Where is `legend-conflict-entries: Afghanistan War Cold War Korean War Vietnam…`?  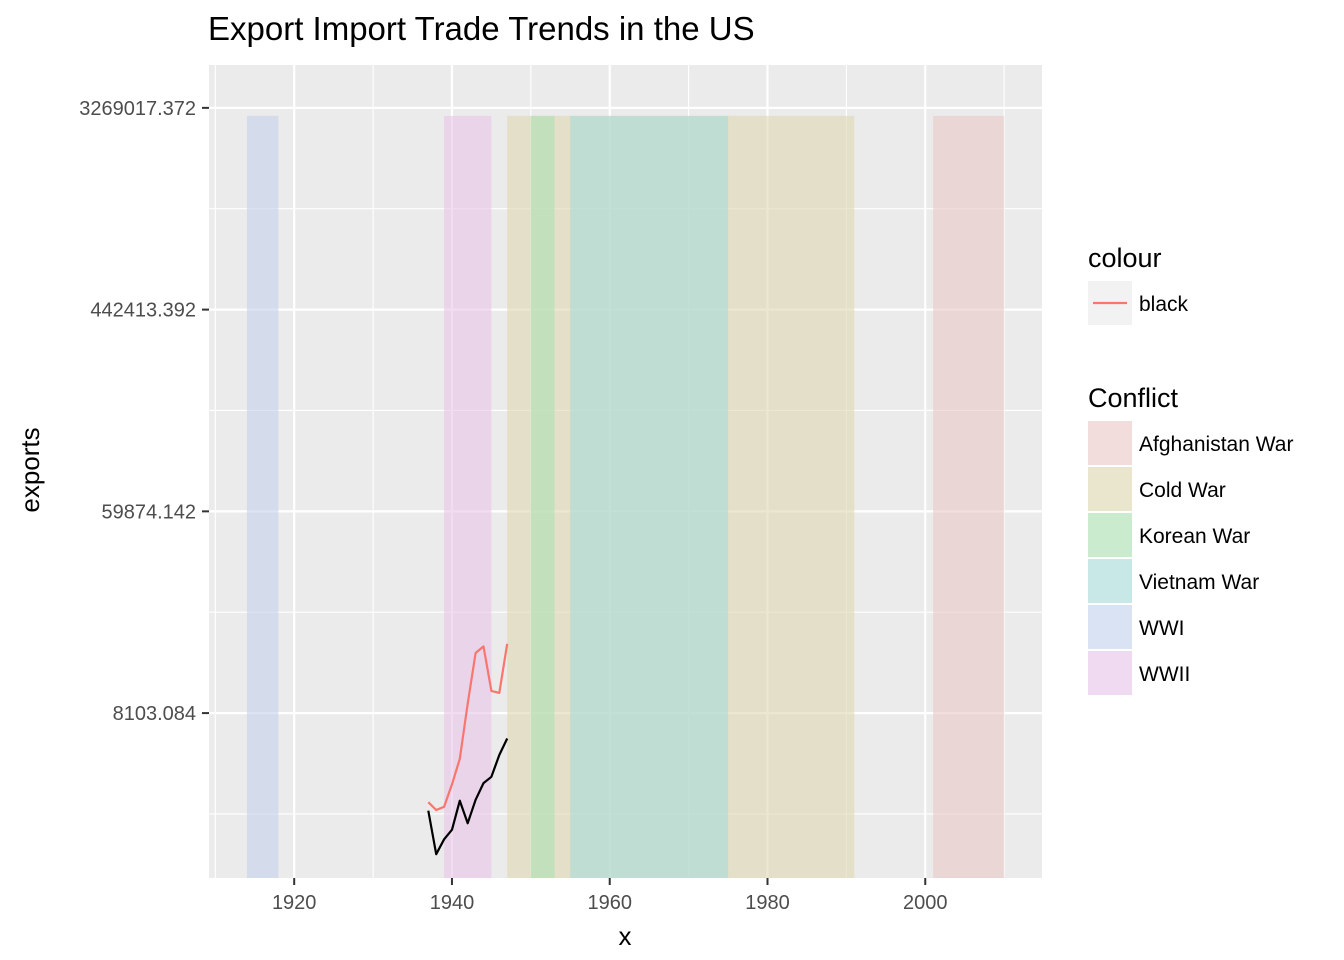
legend-conflict-entries: Afghanistan War Cold War Korean War Vietnam… is located at coordinates (1190, 558).